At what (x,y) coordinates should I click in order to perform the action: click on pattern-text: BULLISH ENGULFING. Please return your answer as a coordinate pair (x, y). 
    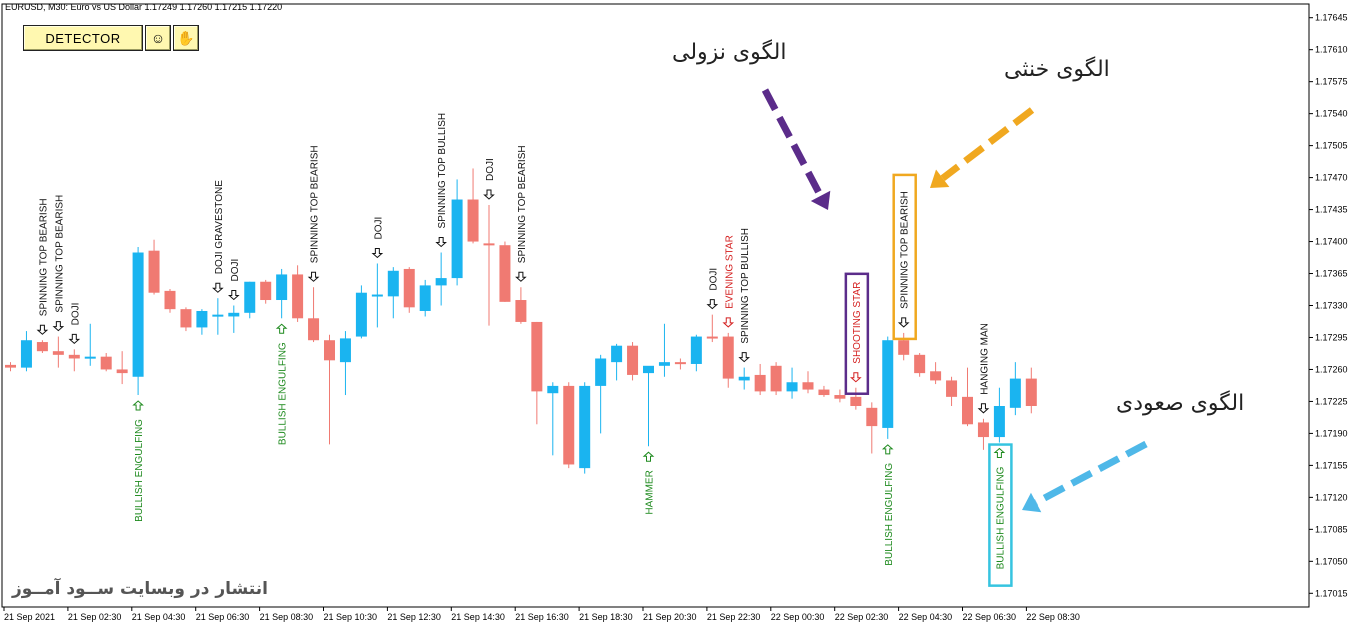
    Looking at the image, I should click on (283, 393).